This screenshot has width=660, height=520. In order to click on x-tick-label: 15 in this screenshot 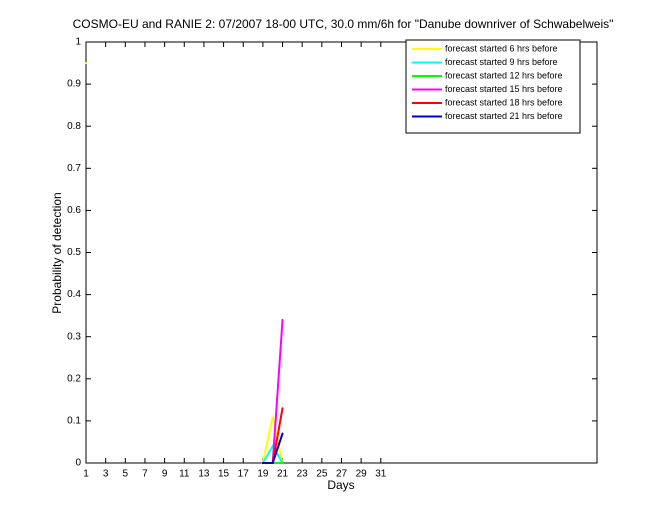, I will do `click(224, 474)`.